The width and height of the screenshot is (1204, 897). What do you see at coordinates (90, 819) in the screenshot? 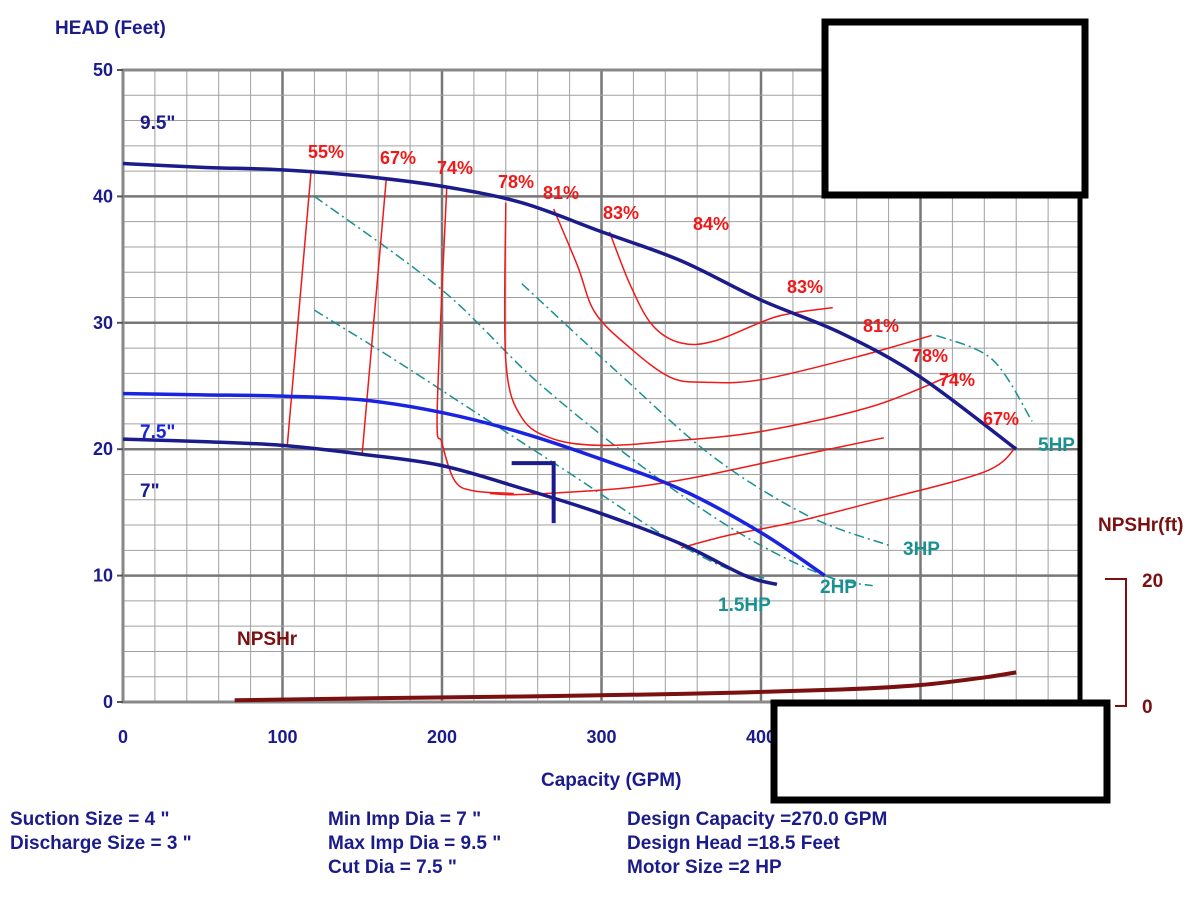
I see `suction-size: Suction Size = 4 "` at bounding box center [90, 819].